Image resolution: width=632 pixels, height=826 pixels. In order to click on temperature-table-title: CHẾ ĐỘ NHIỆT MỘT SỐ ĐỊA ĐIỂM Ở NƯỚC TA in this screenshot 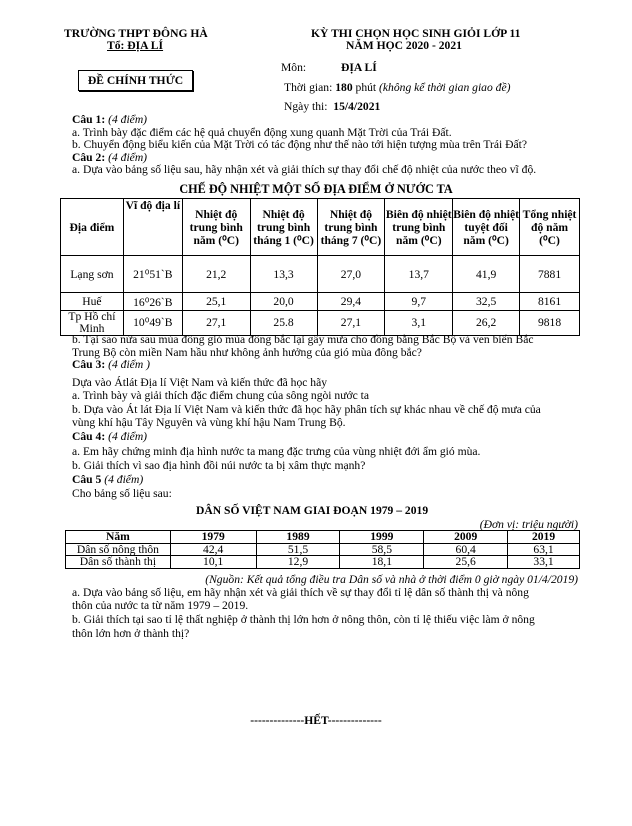, I will do `click(316, 189)`.